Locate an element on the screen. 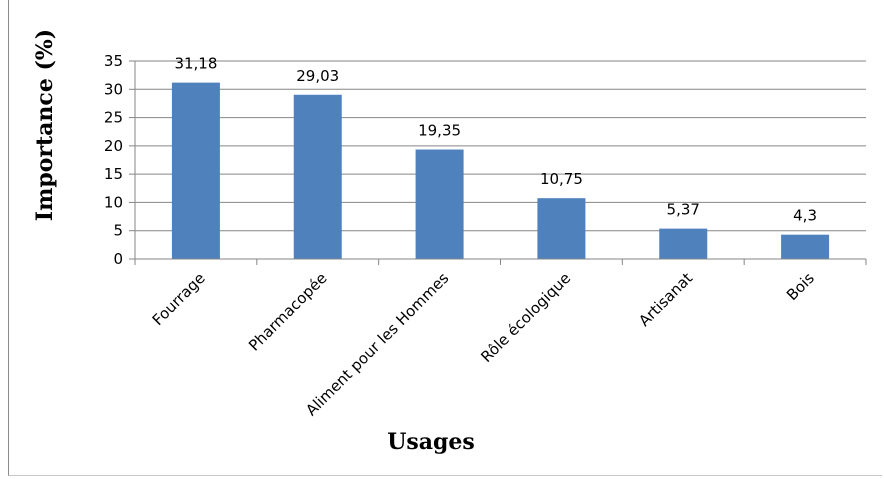  y-tick-label: 10 is located at coordinates (113, 202).